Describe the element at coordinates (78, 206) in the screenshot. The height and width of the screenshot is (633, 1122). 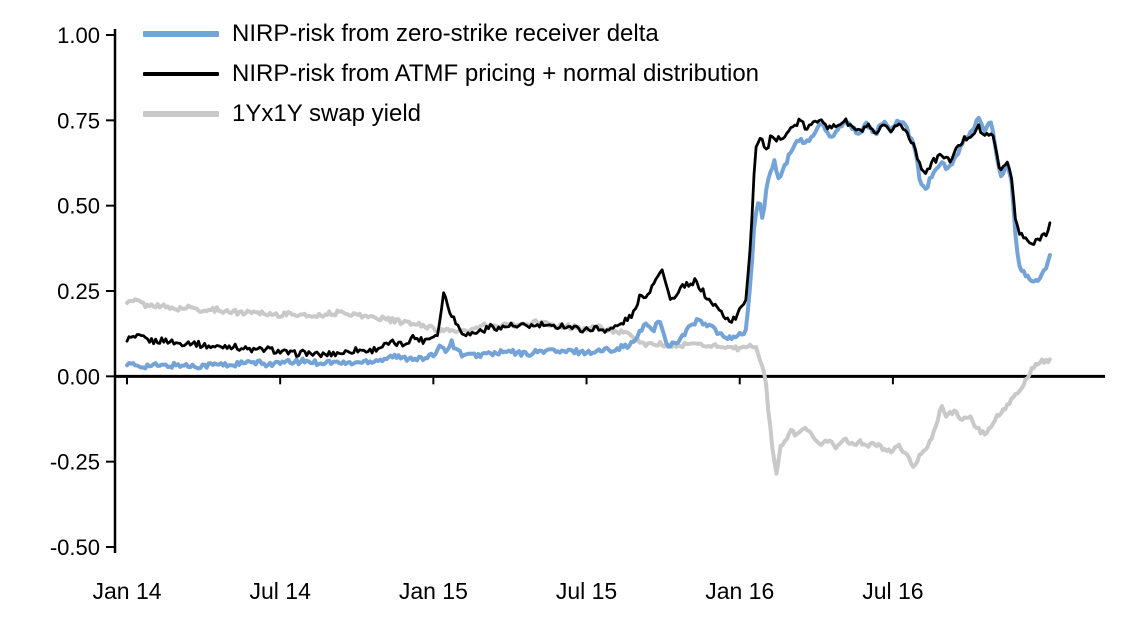
I see `y-tick-label: 0.50` at that location.